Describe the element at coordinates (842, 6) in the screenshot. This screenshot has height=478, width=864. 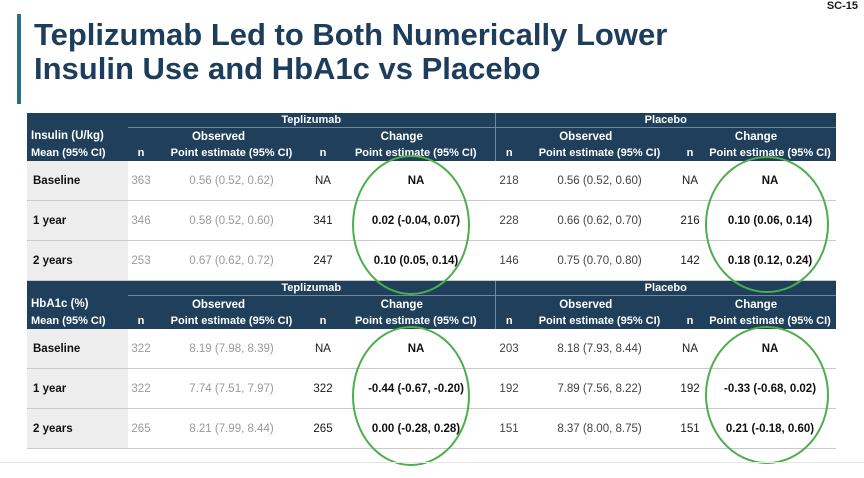
I see `slide-id: SC-15` at that location.